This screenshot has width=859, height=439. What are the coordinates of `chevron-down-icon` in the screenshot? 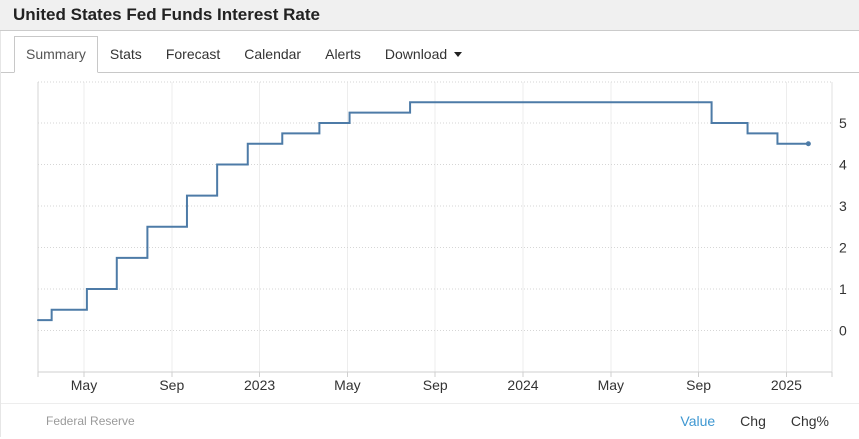 It's located at (458, 54).